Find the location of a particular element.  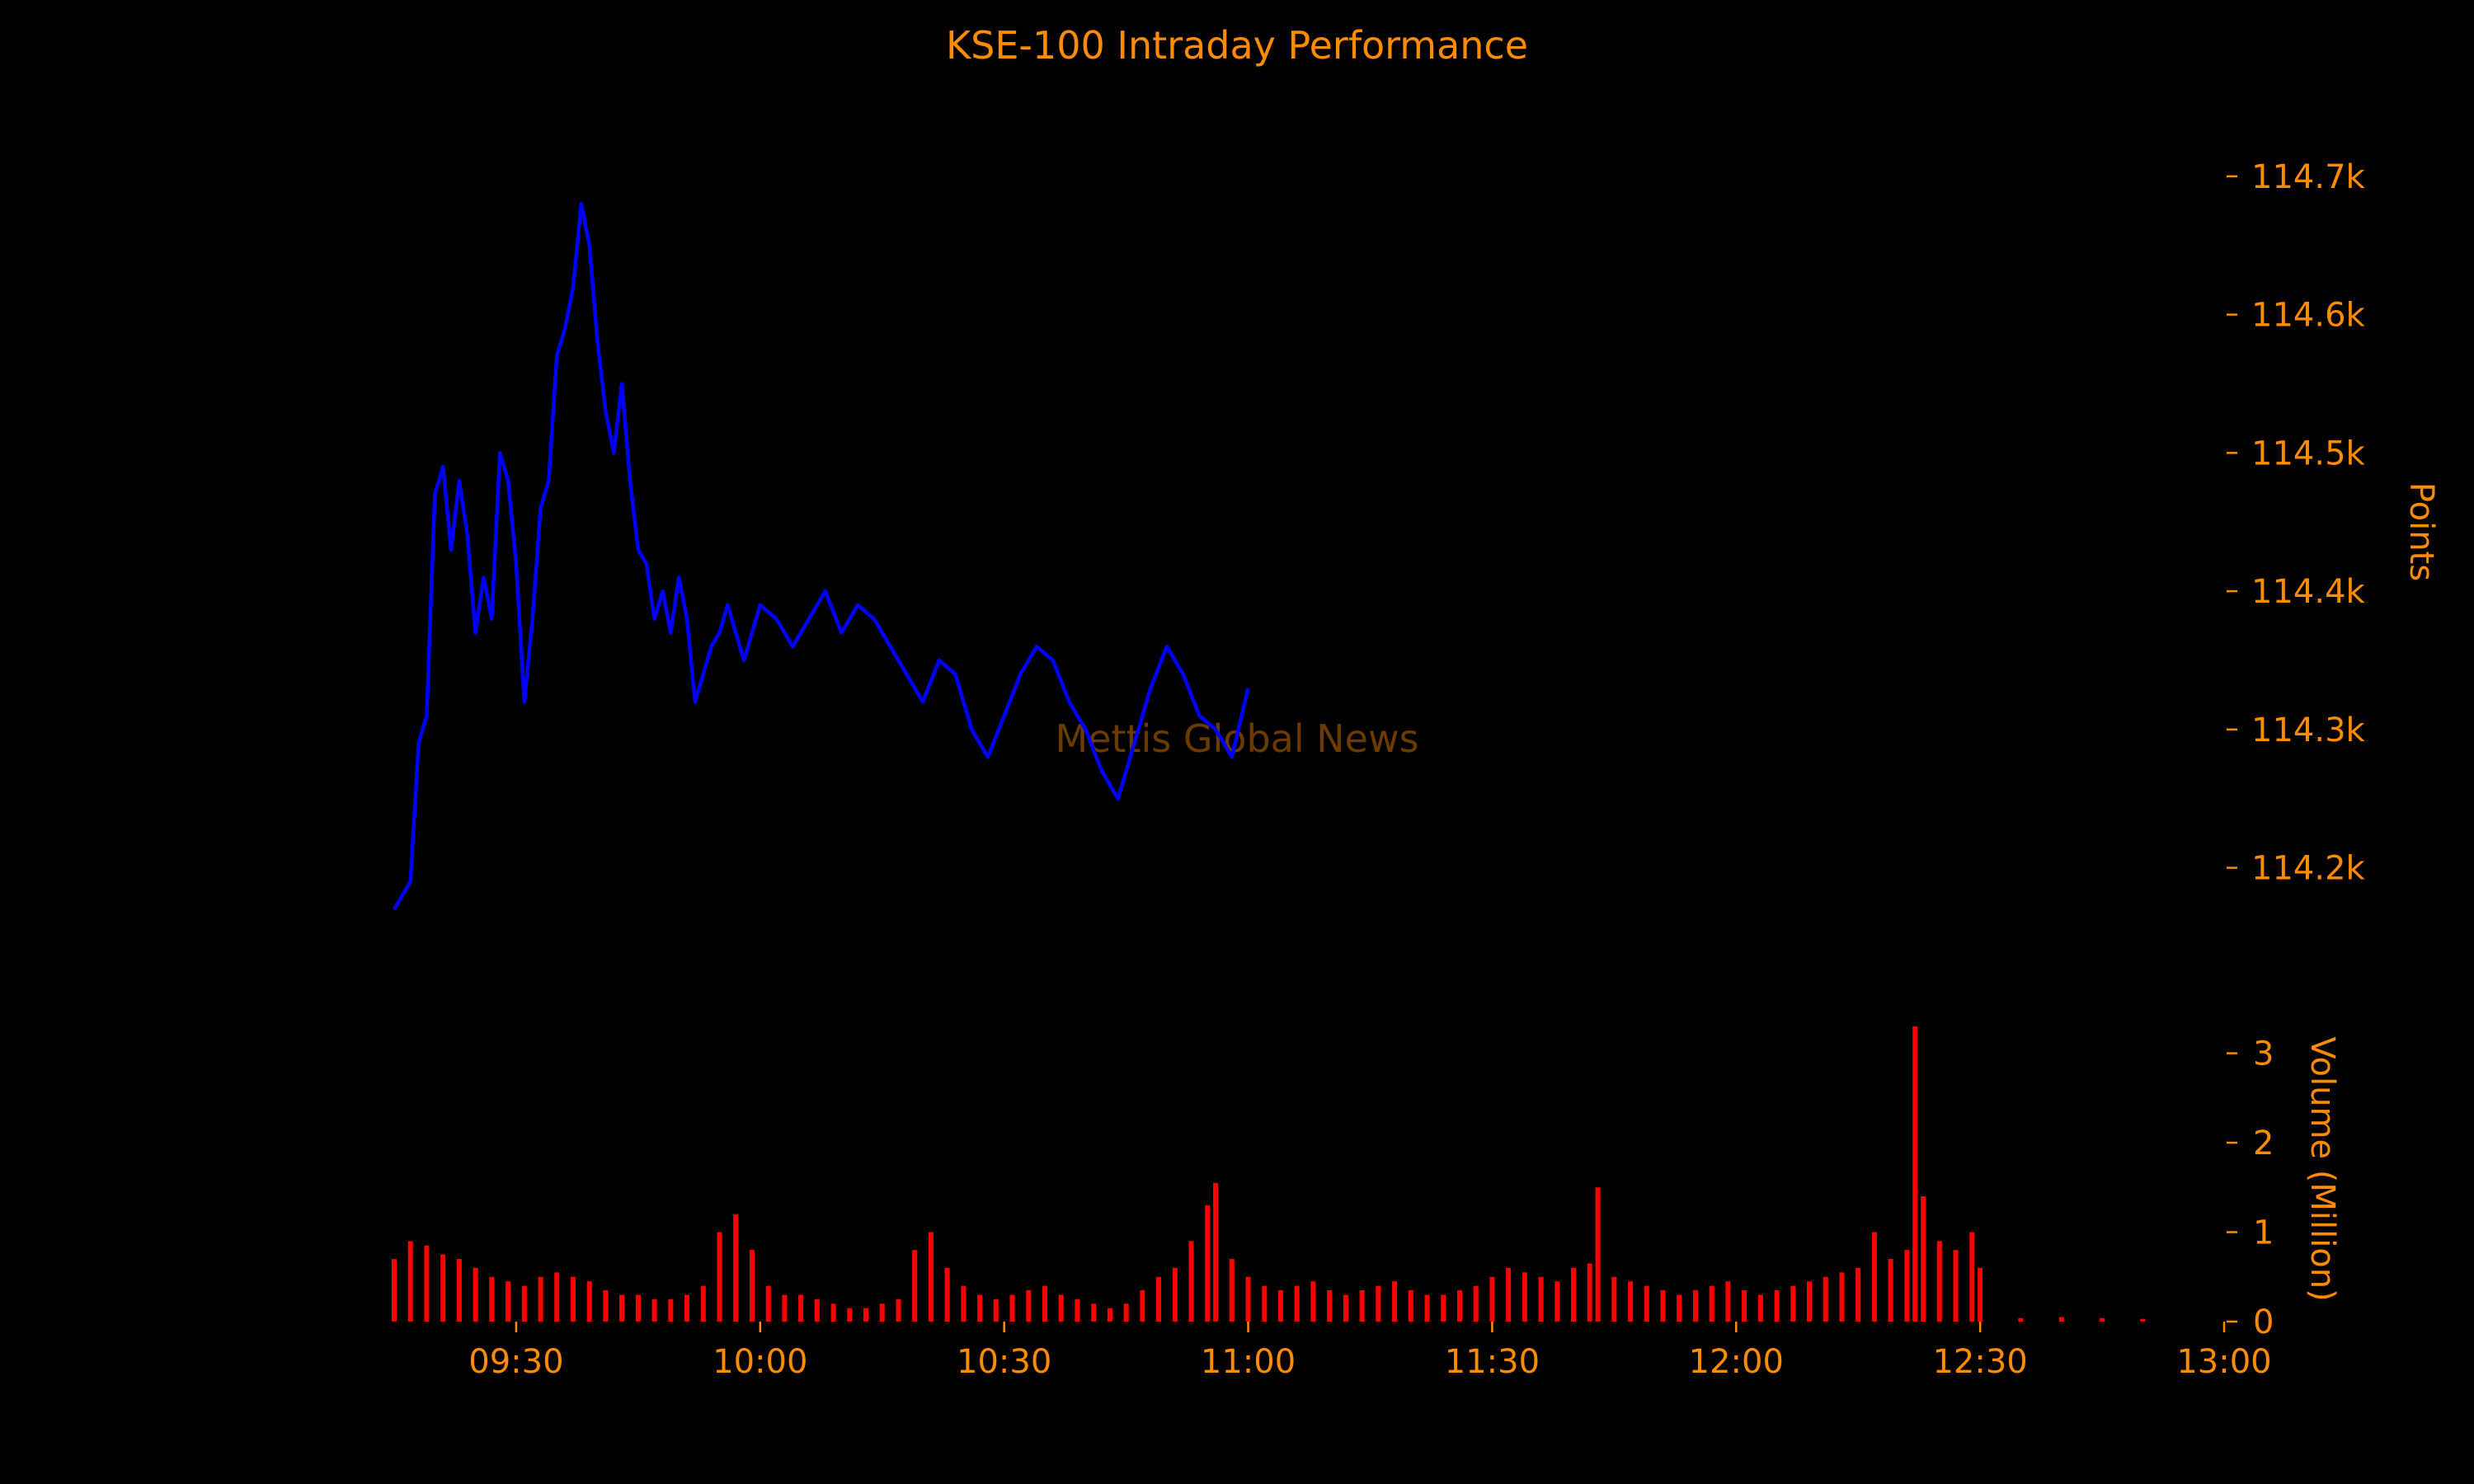

x-tick-label: 13:00 is located at coordinates (2223, 1362).